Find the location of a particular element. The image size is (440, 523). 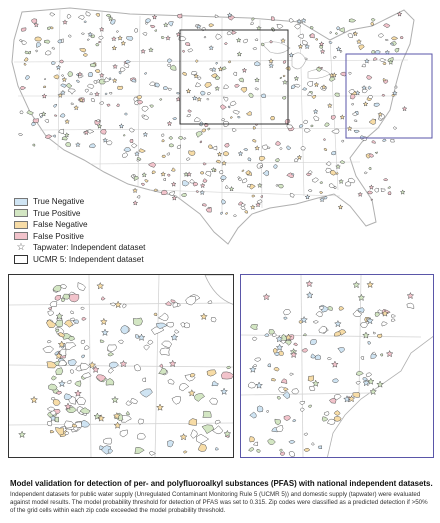

state-border is located at coordinates (360, 335).